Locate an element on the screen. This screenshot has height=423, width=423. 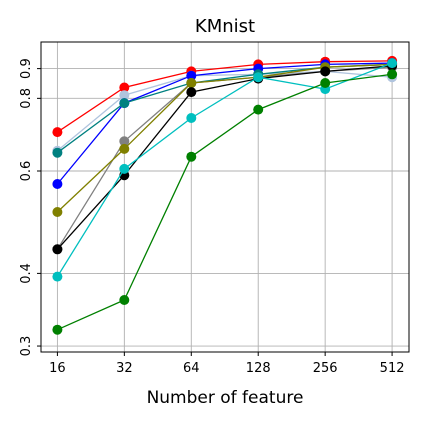
x-tick-label: 256 is located at coordinates (325, 368).